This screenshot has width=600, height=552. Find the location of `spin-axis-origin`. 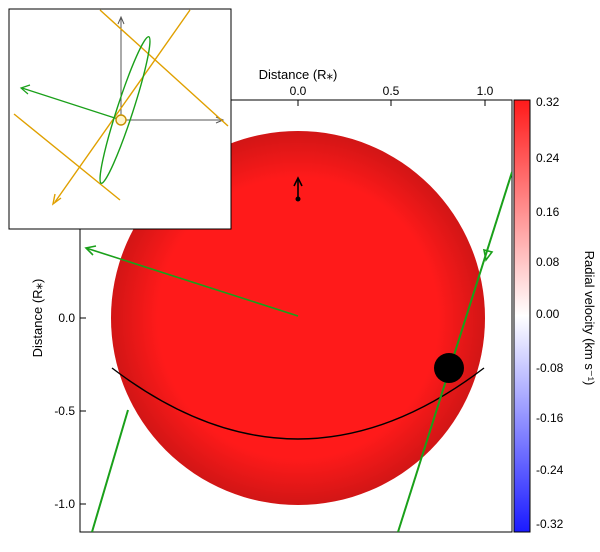

spin-axis-origin is located at coordinates (298, 199).